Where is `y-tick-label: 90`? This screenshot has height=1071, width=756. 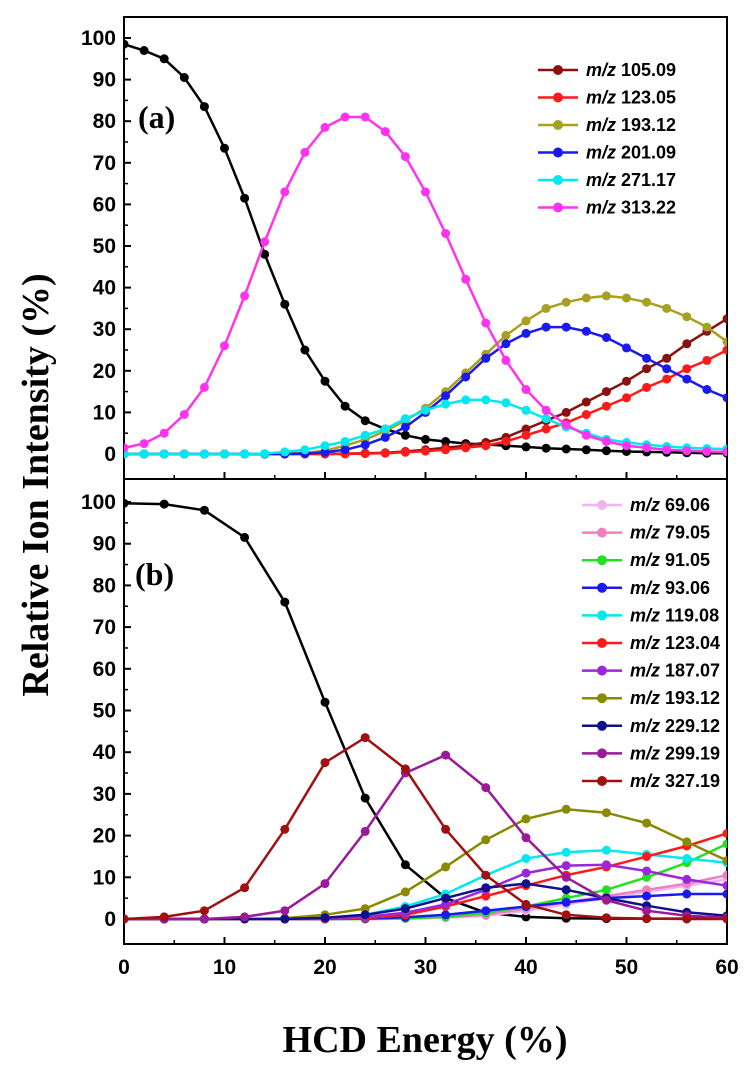
y-tick-label: 90 is located at coordinates (104, 544).